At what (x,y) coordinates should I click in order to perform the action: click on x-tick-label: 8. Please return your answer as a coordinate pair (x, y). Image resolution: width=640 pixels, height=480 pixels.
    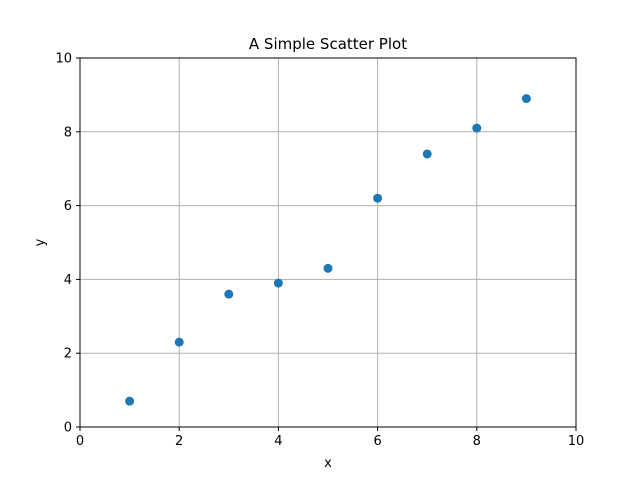
    Looking at the image, I should click on (477, 441).